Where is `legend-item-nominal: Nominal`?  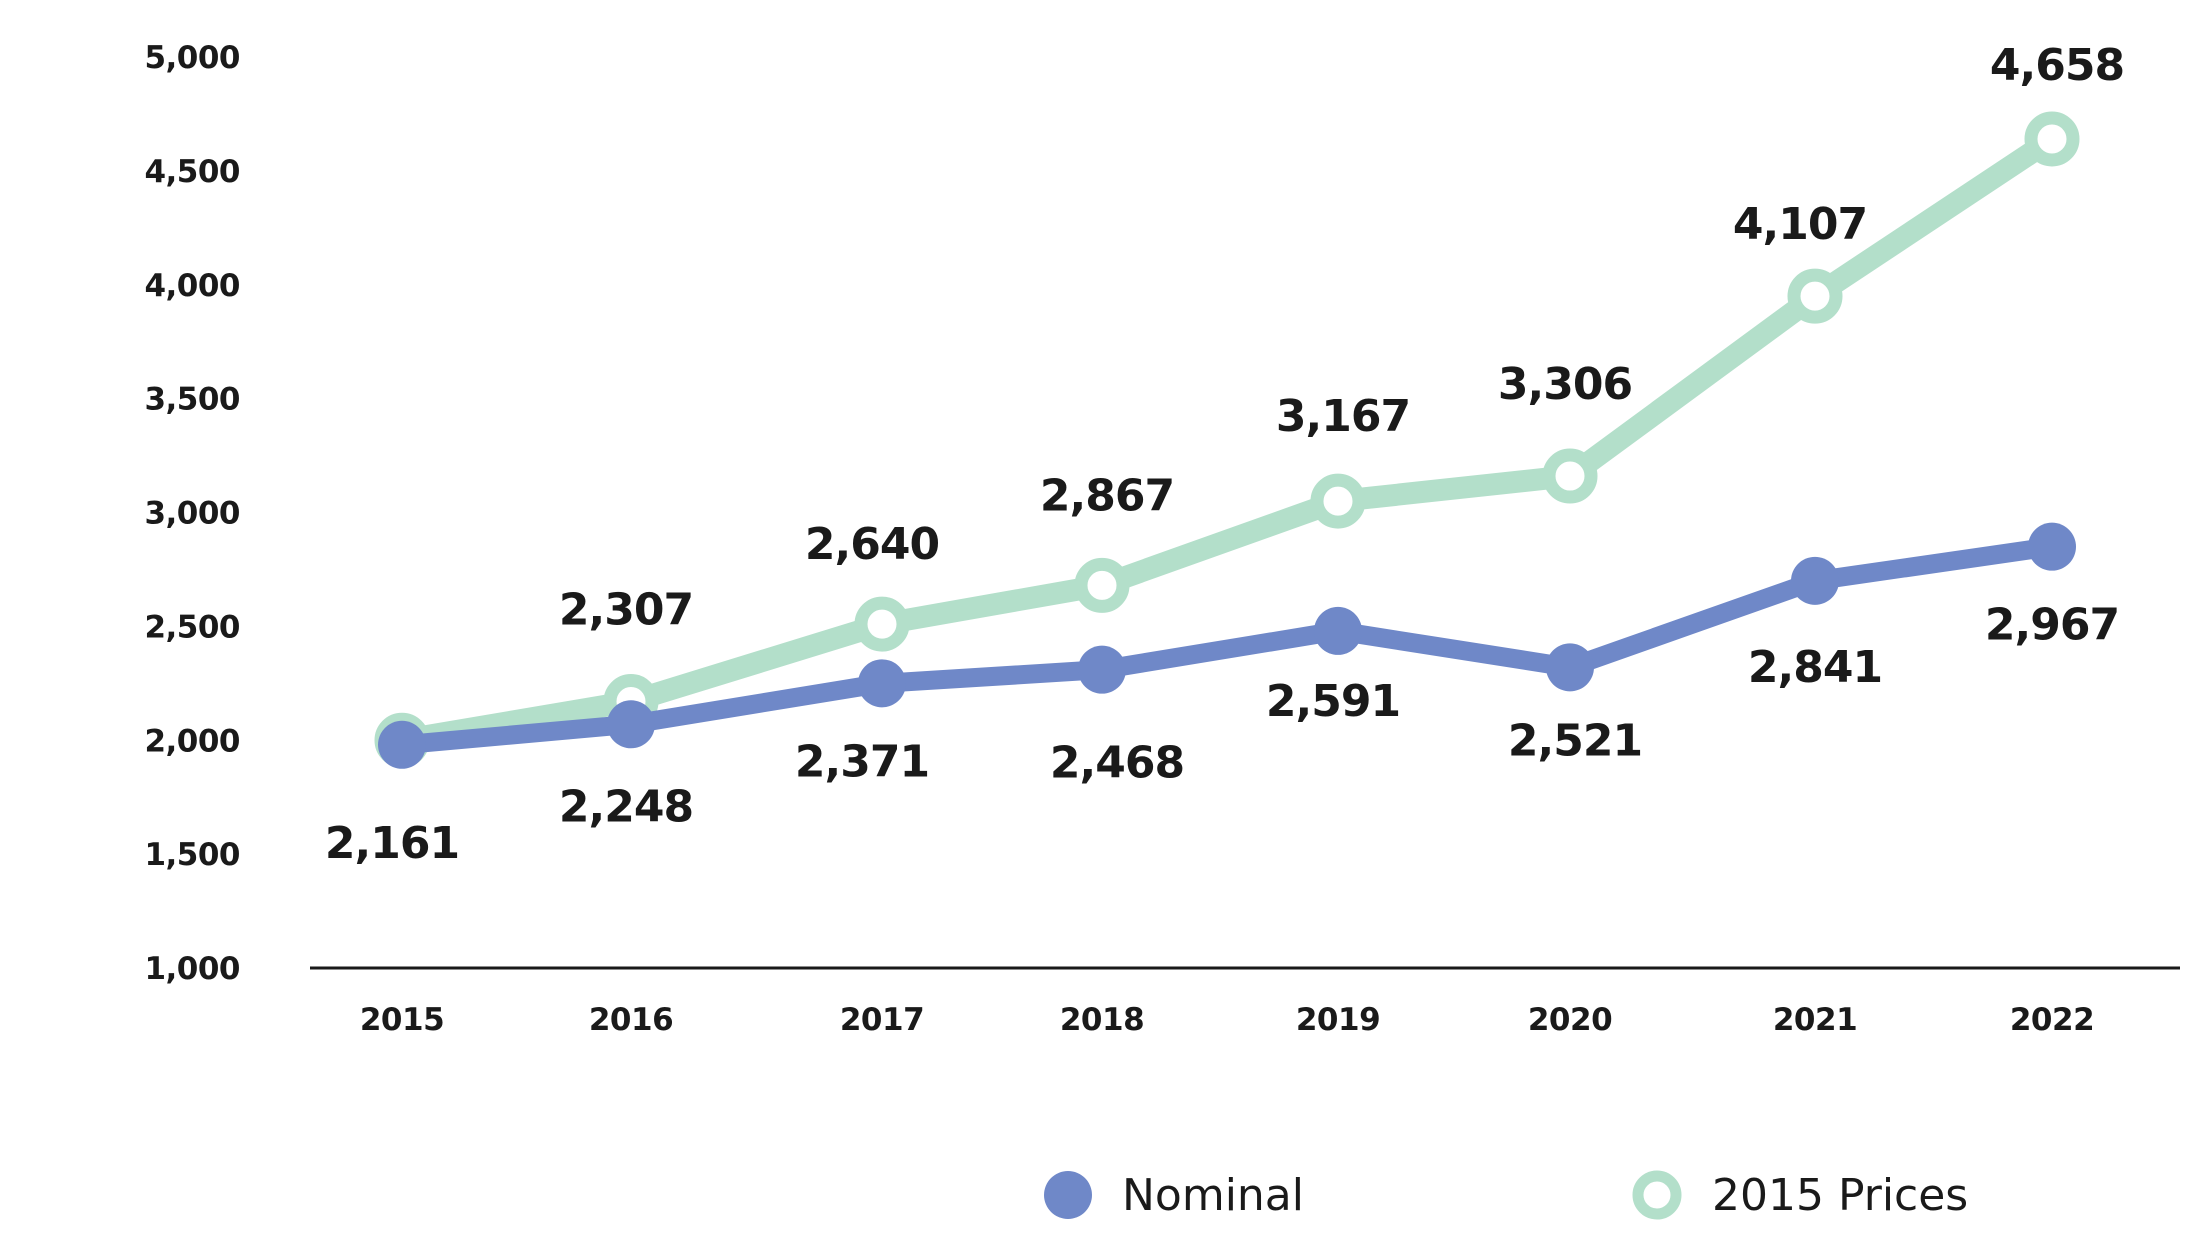 legend-item-nominal: Nominal is located at coordinates (1174, 1195).